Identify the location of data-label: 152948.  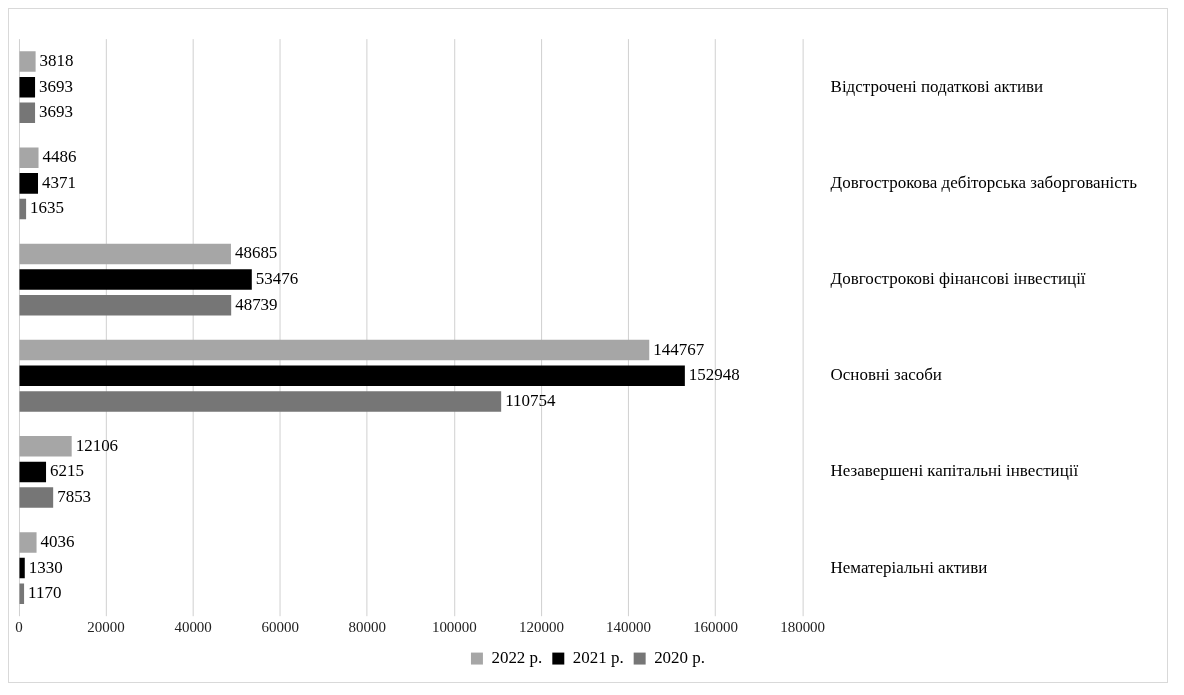
(714, 375).